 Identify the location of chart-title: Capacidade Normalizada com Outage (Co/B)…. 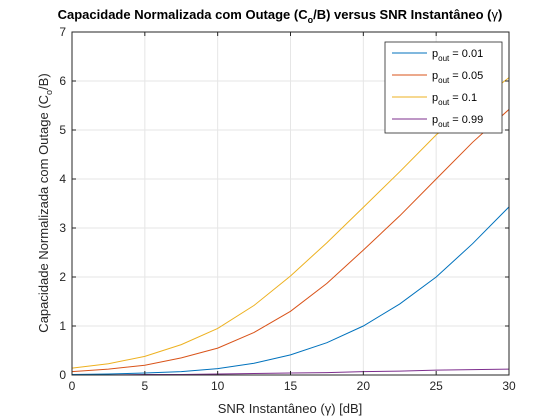
(280, 16).